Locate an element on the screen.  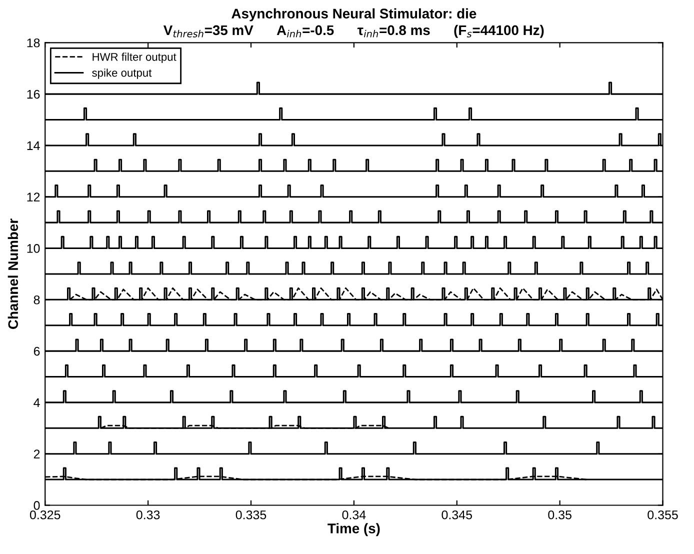
x-tick-label: 0.34 is located at coordinates (354, 515).